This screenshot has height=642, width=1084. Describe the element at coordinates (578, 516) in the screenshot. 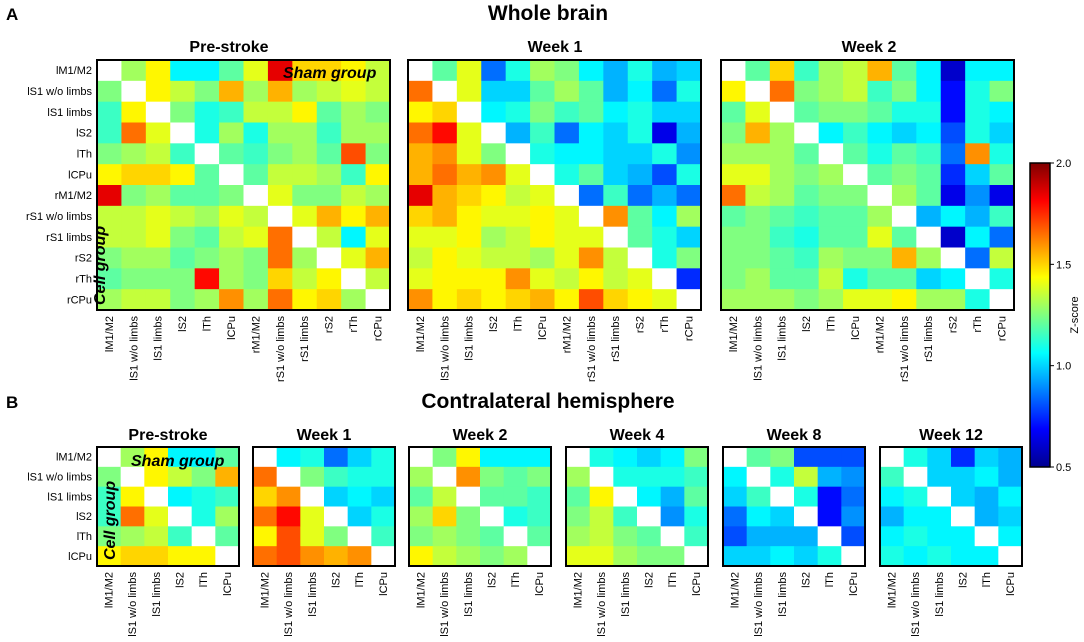

I see `panel-b-m3-cell-r3-c0` at that location.